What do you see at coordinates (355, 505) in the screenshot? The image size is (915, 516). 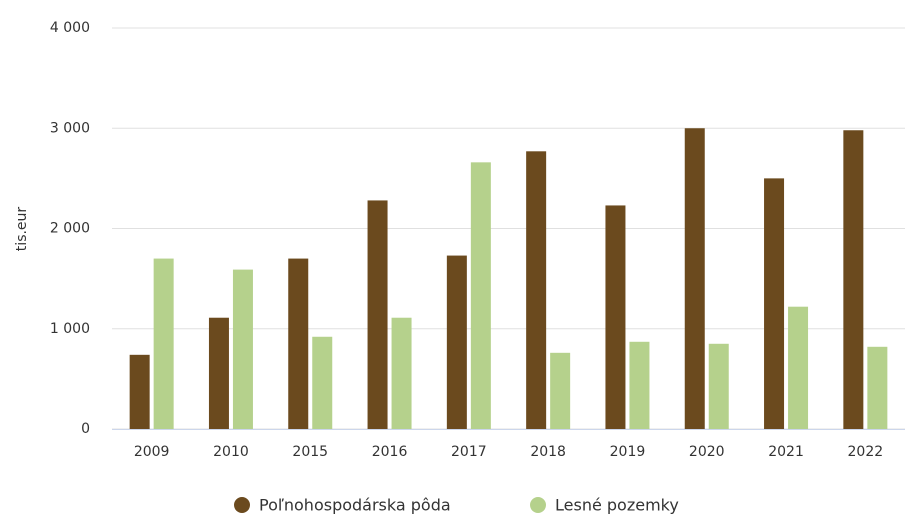 I see `legend-label: Poľnohospodárska pôda` at bounding box center [355, 505].